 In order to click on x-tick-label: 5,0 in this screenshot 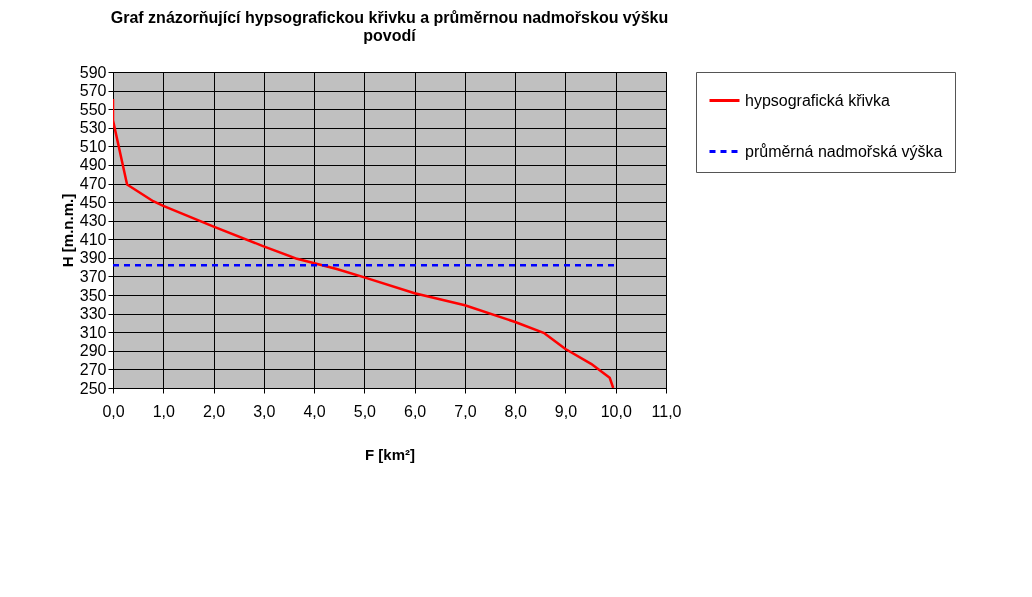, I will do `click(365, 411)`.